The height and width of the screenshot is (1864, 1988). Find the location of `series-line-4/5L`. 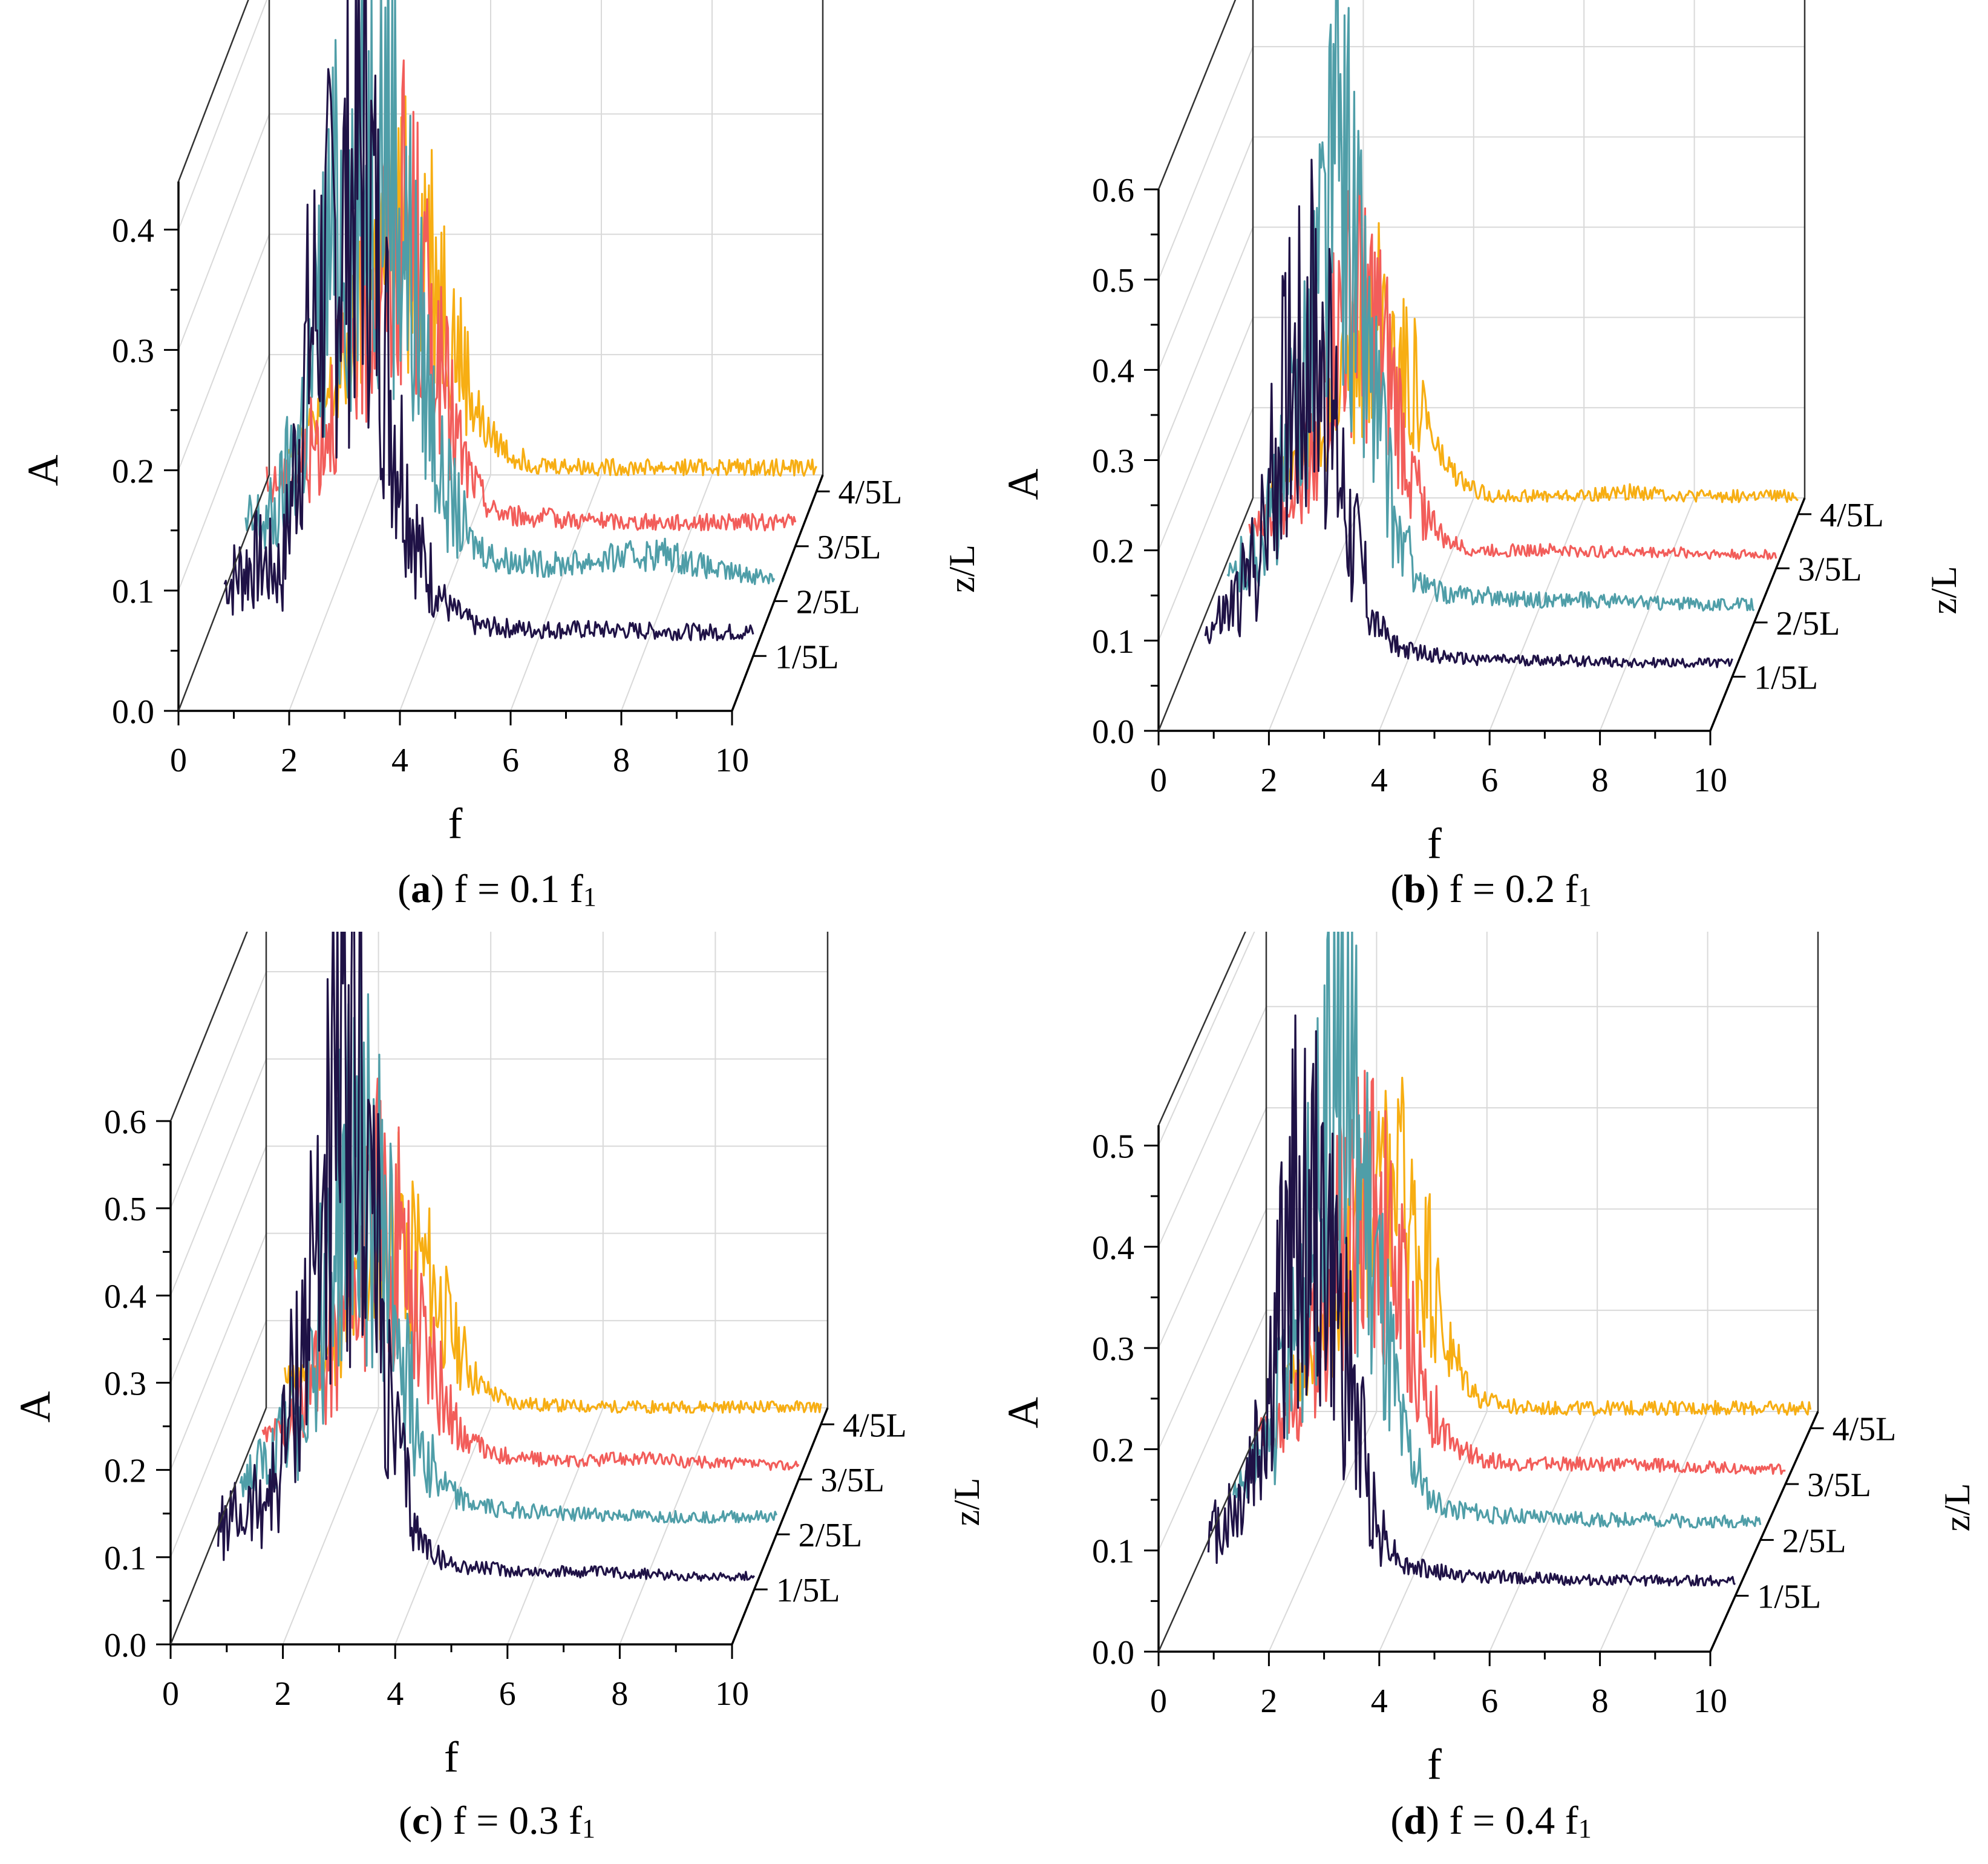

series-line-4/5L is located at coordinates (553, 1273).